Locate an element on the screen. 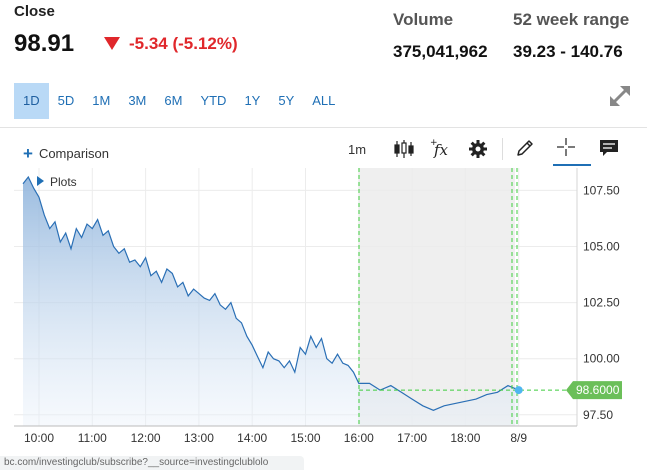 This screenshot has height=470, width=647. gear-icon is located at coordinates (478, 149).